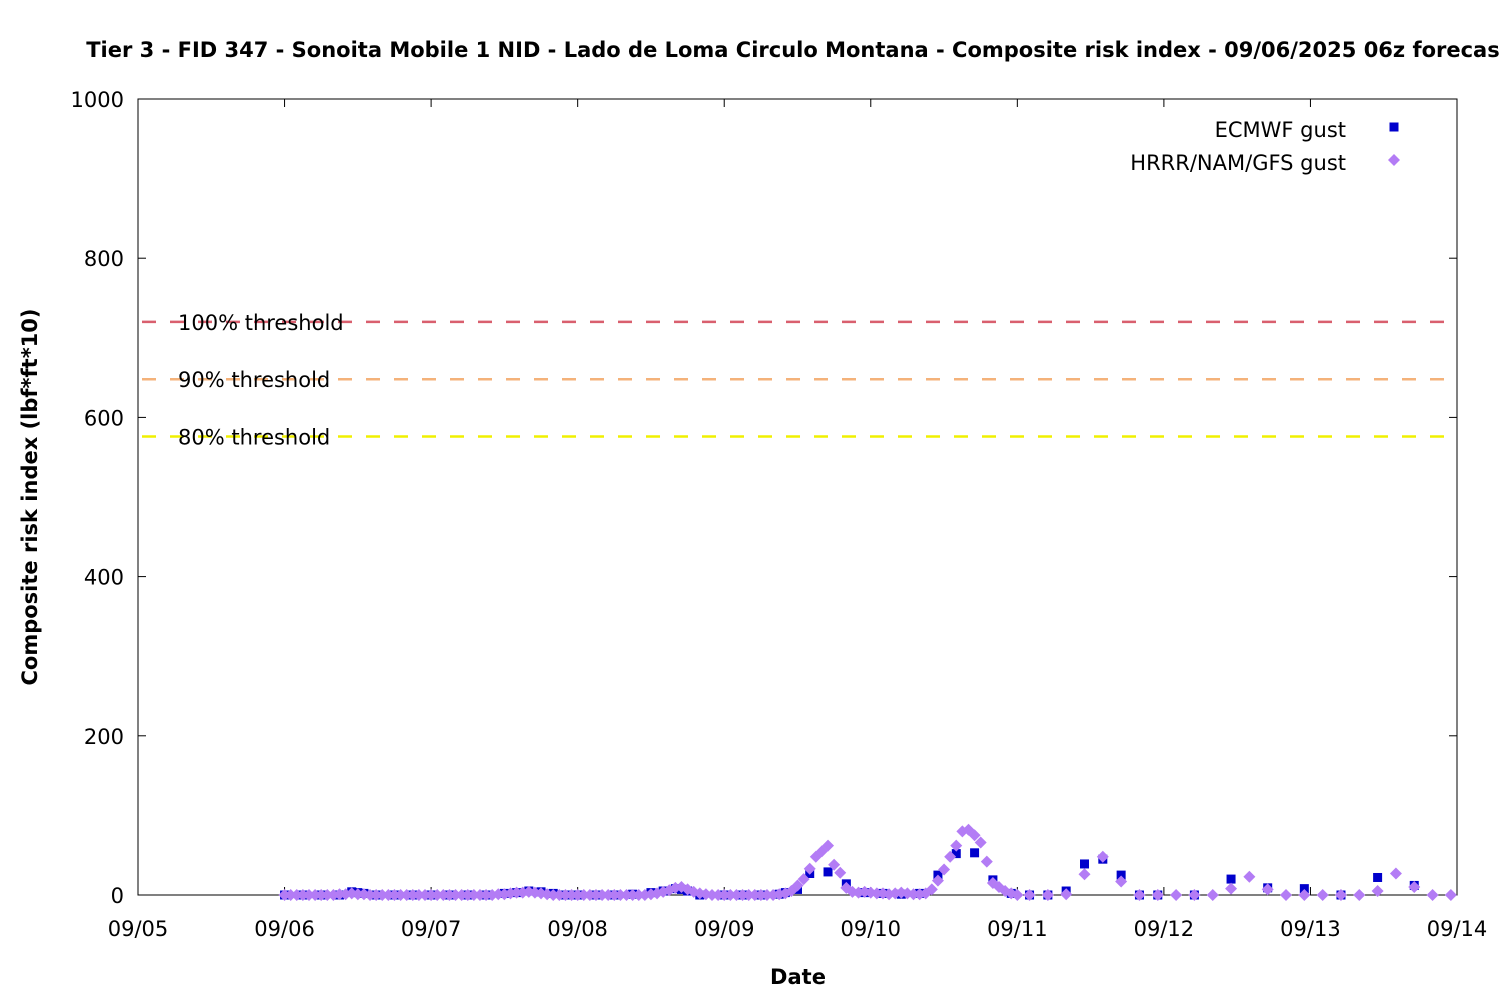 Image resolution: width=1500 pixels, height=1000 pixels. What do you see at coordinates (254, 380) in the screenshot?
I see `threshold-label: 90% threshold` at bounding box center [254, 380].